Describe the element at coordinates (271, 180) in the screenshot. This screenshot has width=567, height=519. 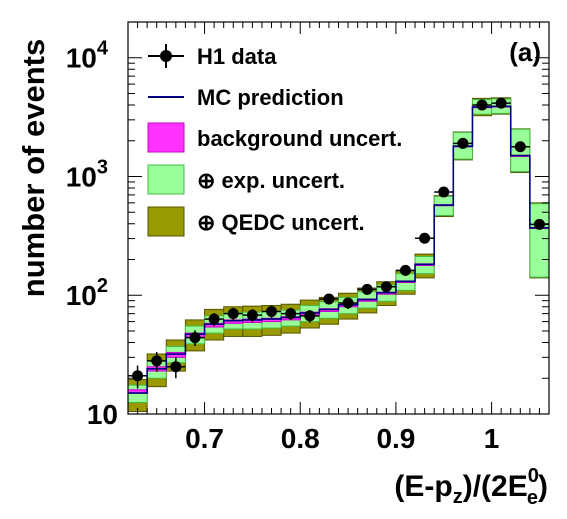
I see `legend-label-exp-uncert: ⊕ exp. uncert.` at that location.